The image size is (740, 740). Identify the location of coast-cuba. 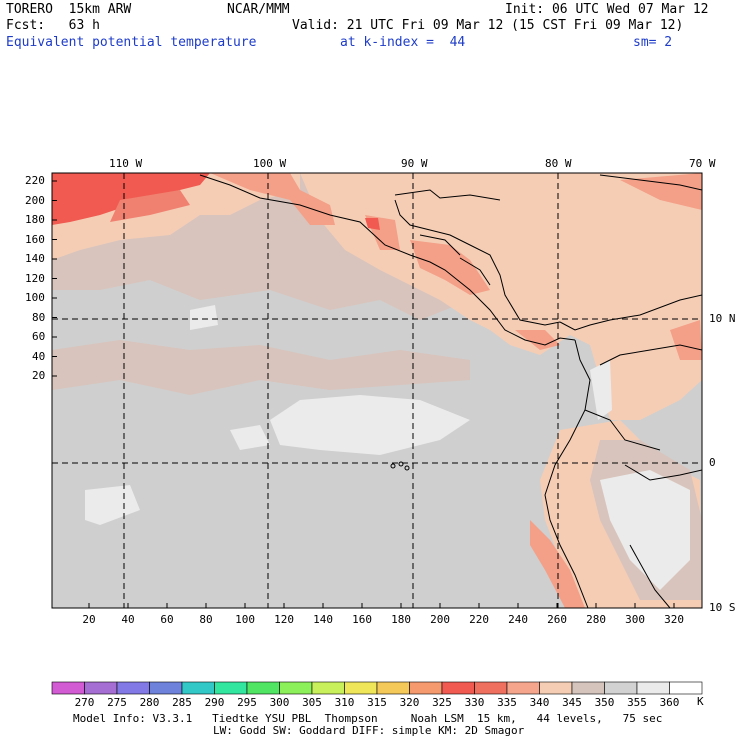
(650, 182).